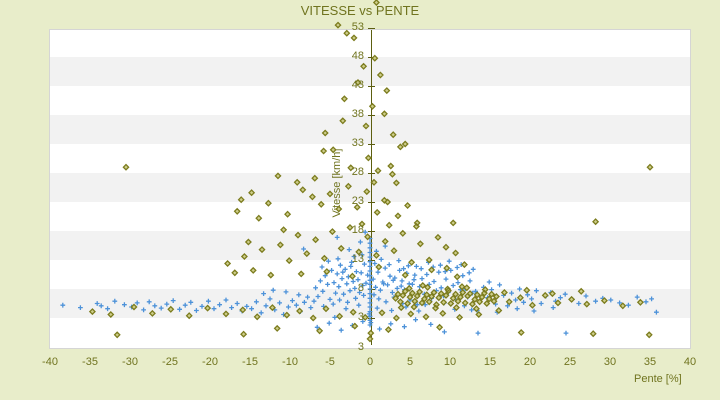 Image resolution: width=720 pixels, height=400 pixels. I want to click on y-tick-label: 13, so click(357, 259).